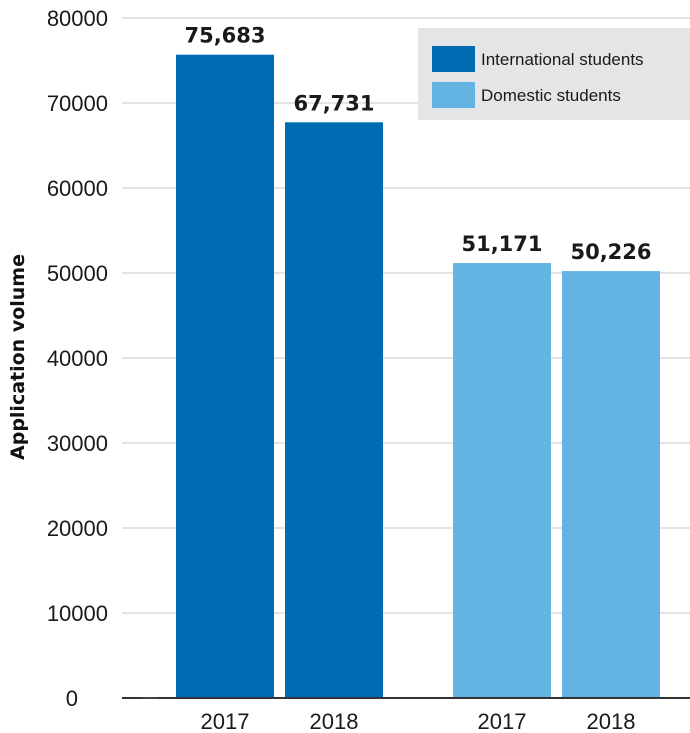 This screenshot has height=733, width=690. Describe the element at coordinates (77, 103) in the screenshot. I see `y-tick-label: 70000` at that location.